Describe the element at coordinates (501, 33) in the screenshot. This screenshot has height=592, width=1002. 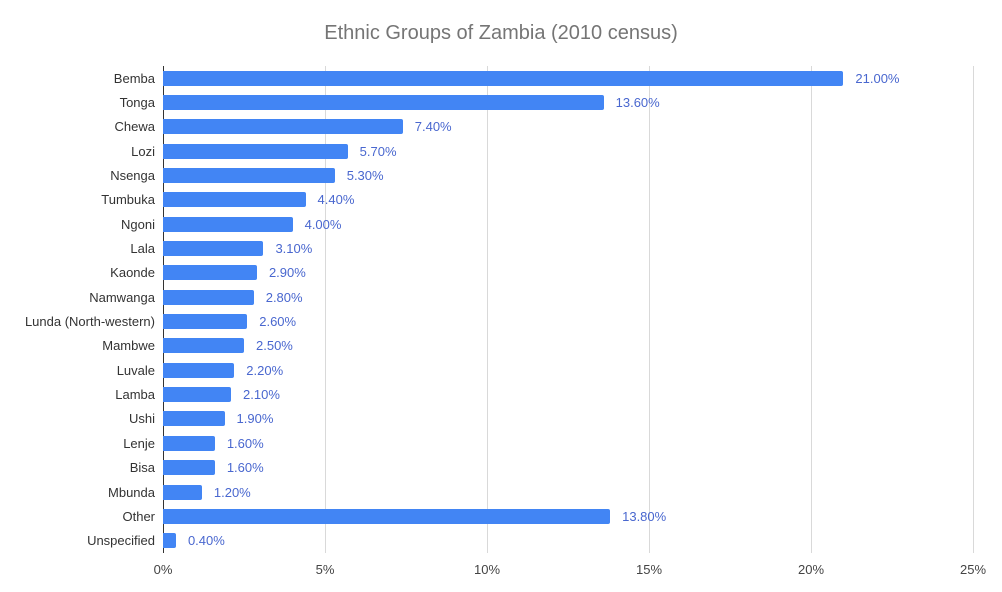
I see `chart-title: Ethnic Groups of Zambia (2010 census)` at that location.